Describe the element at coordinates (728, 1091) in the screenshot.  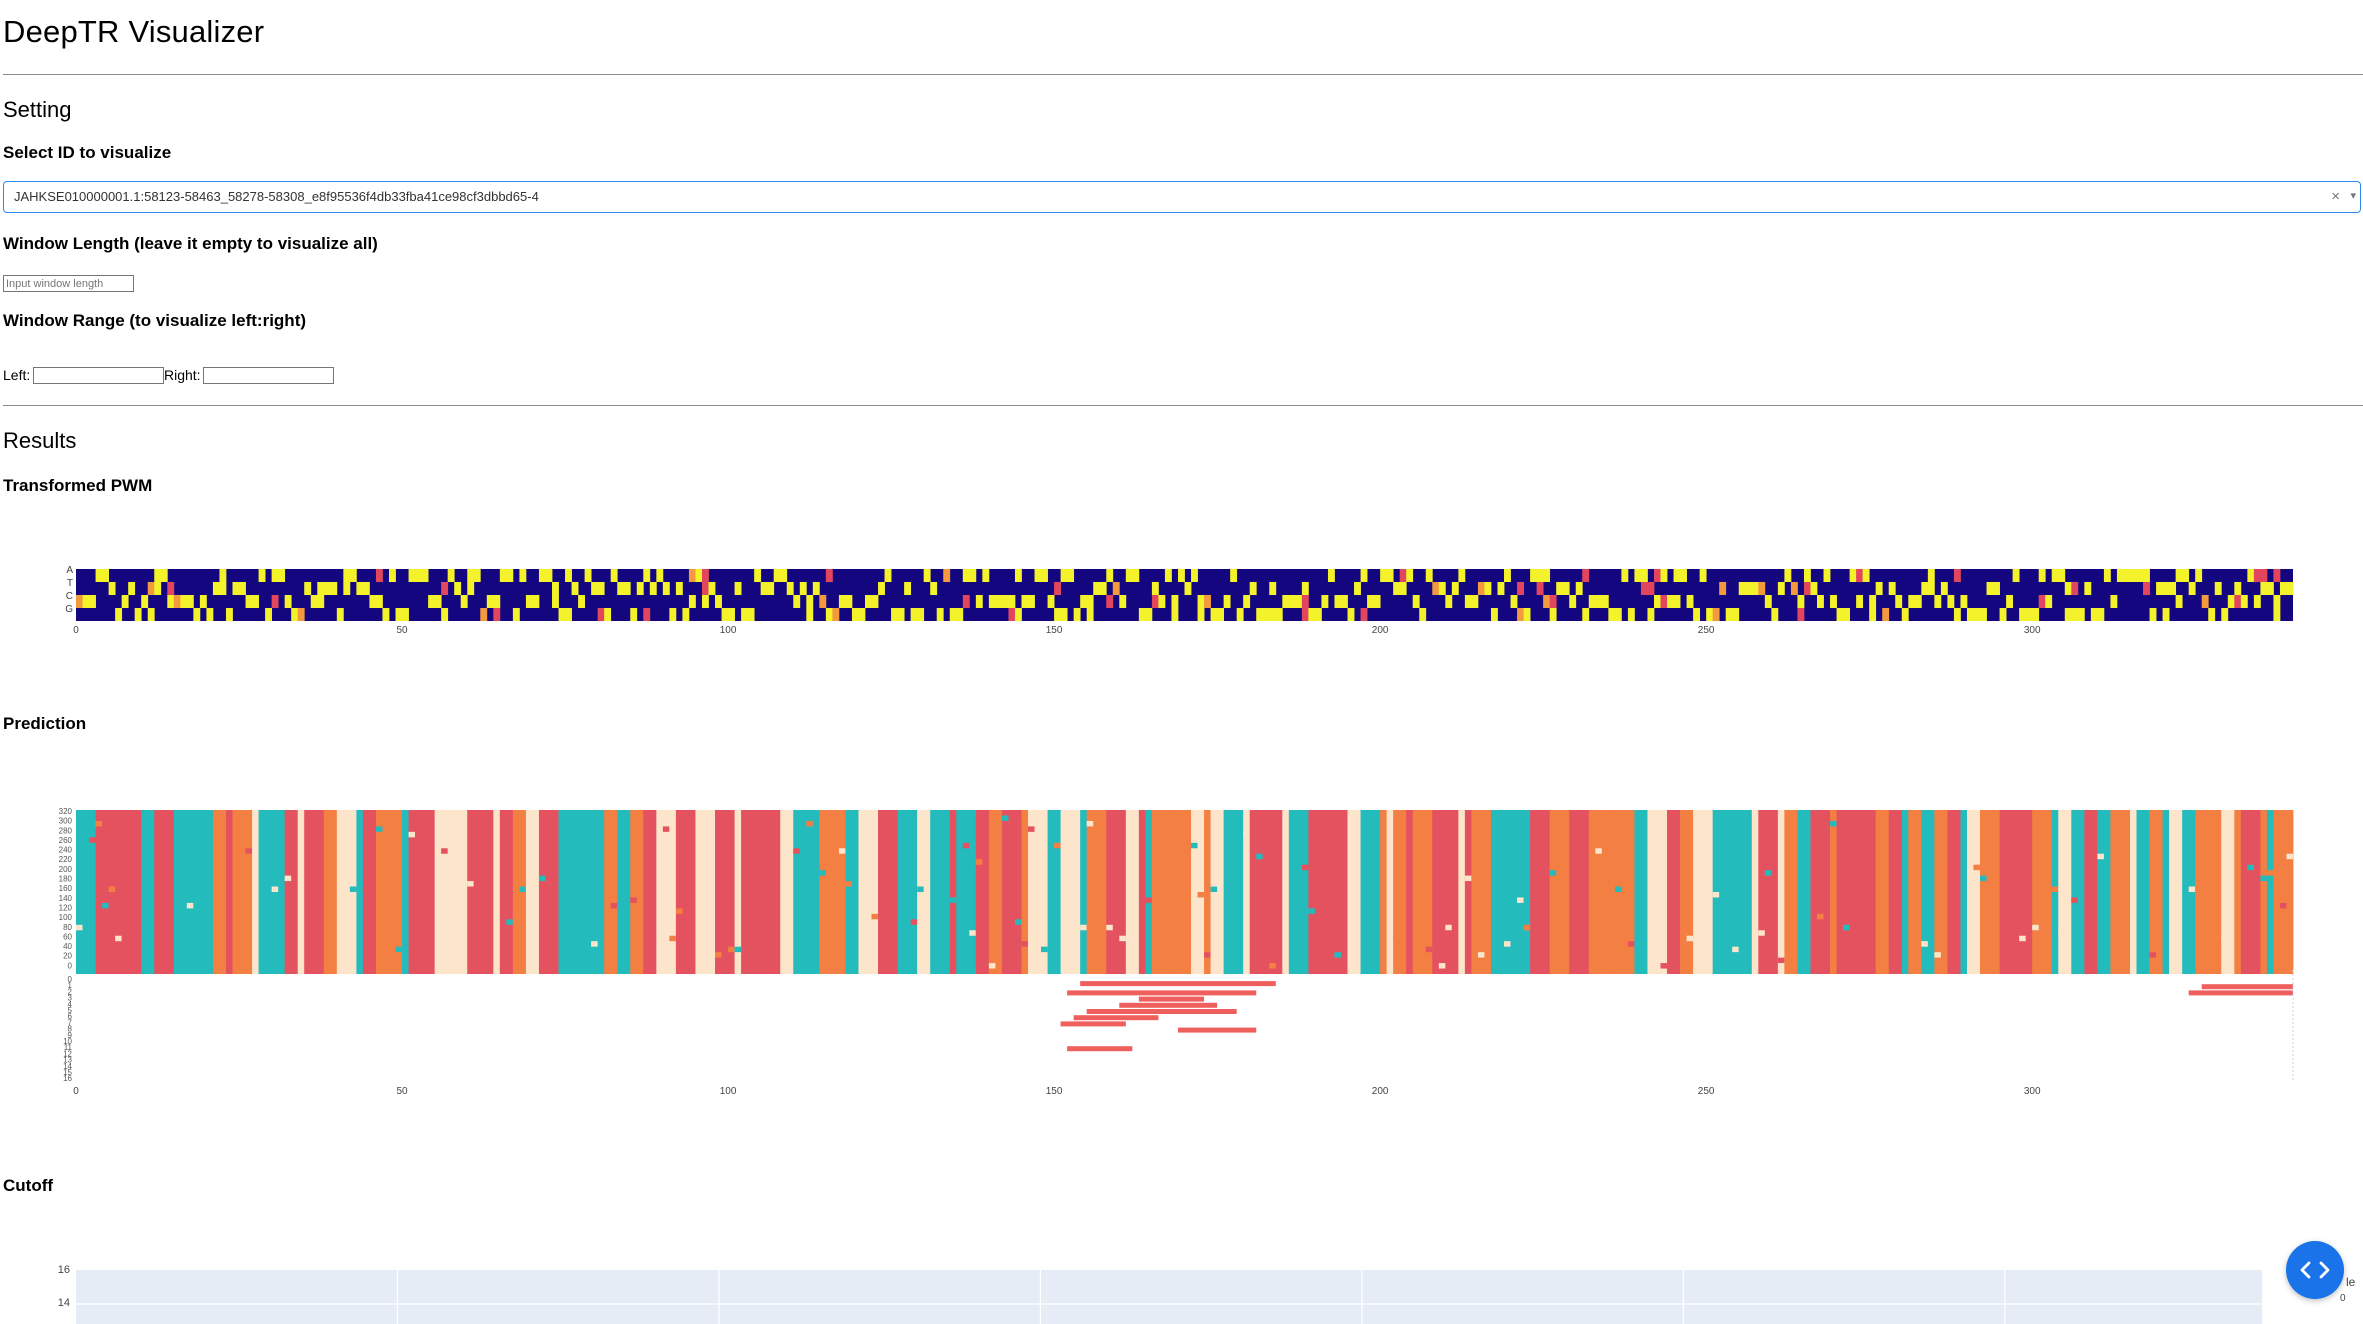
I see `prediction-x-tick: 100` at that location.